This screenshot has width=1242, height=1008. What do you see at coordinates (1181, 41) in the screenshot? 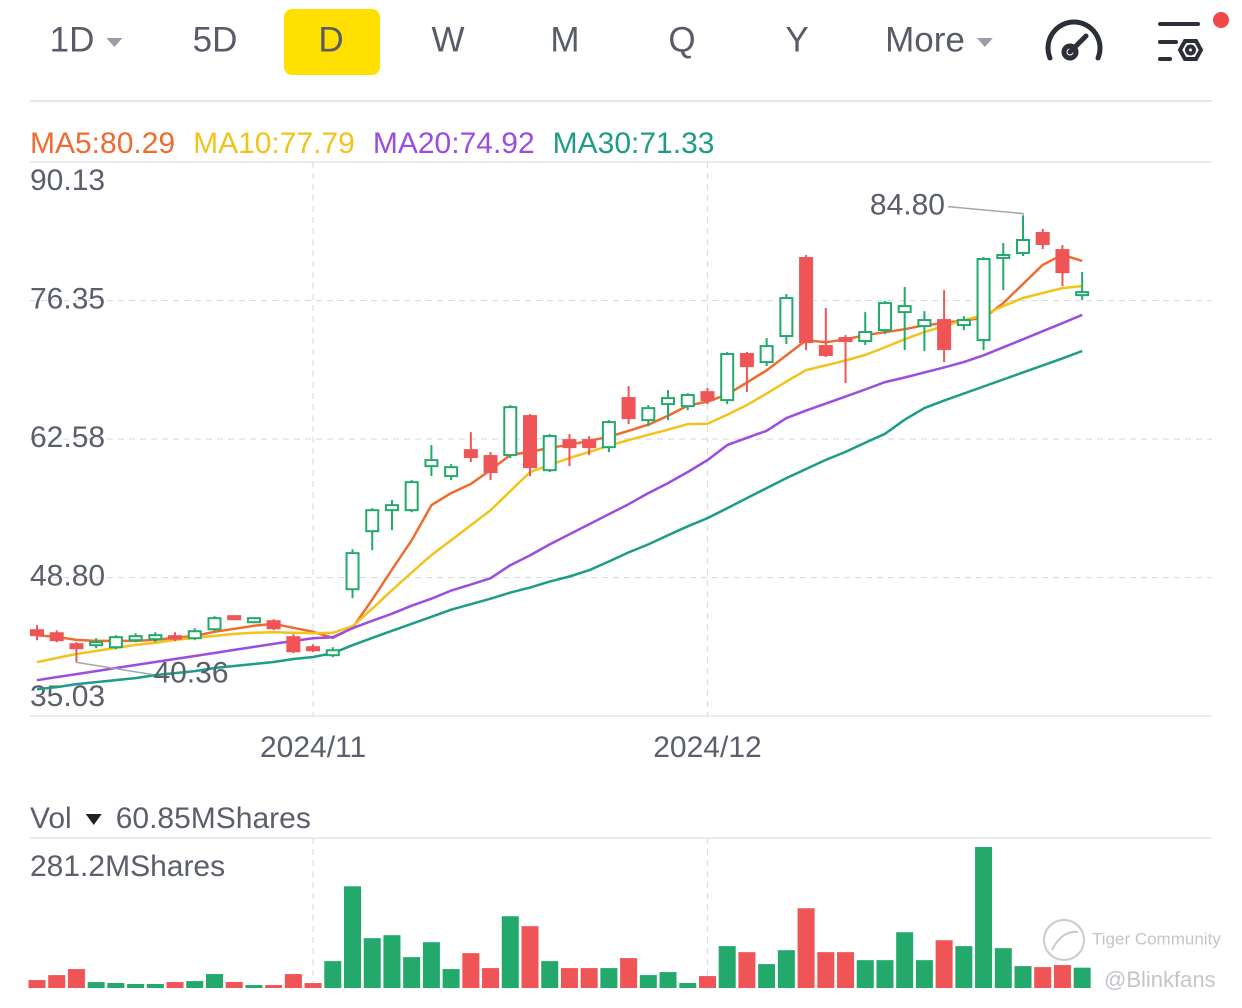
I see `settings-icon` at bounding box center [1181, 41].